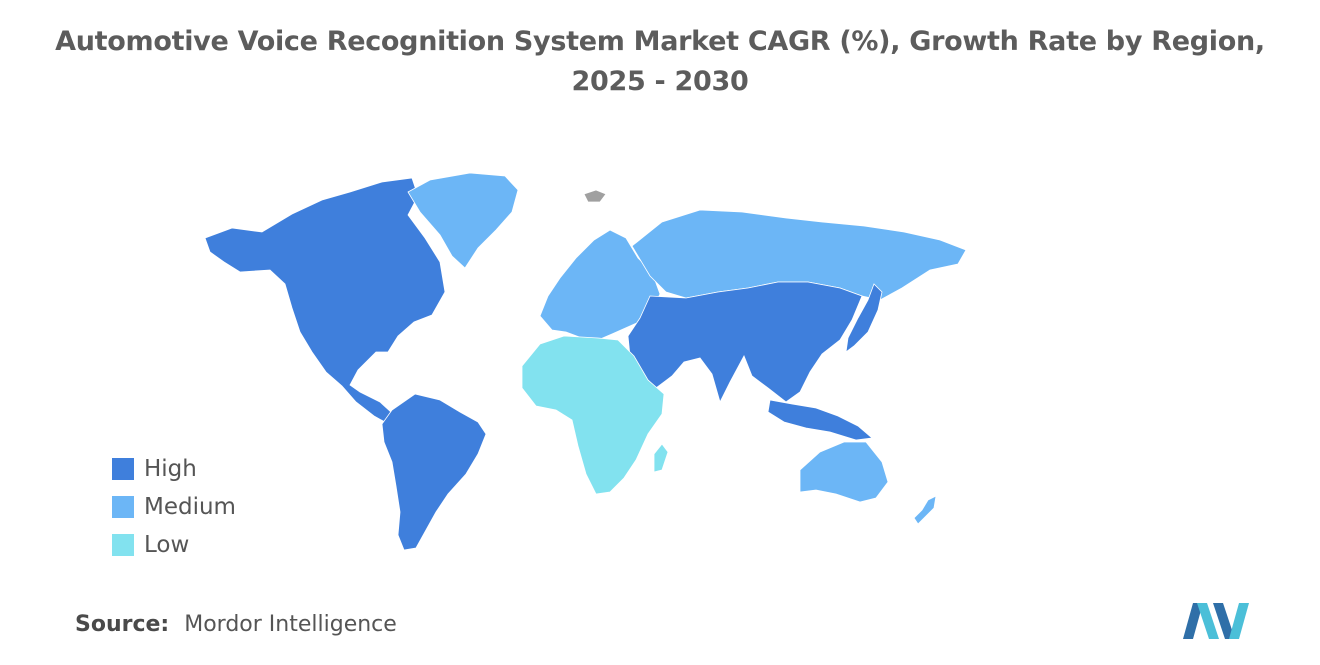  I want to click on region-southeast-asia, so click(820, 420).